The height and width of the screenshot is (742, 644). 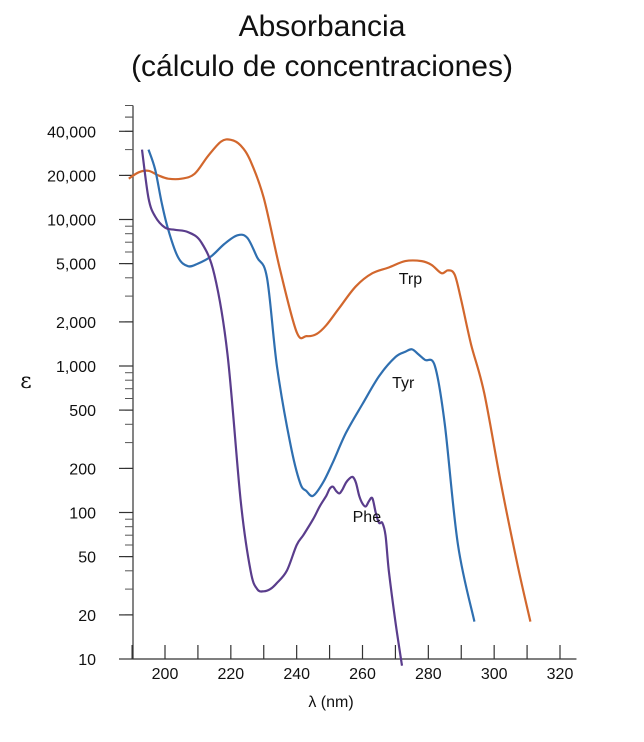 What do you see at coordinates (494, 674) in the screenshot?
I see `x-tick-label: 300` at bounding box center [494, 674].